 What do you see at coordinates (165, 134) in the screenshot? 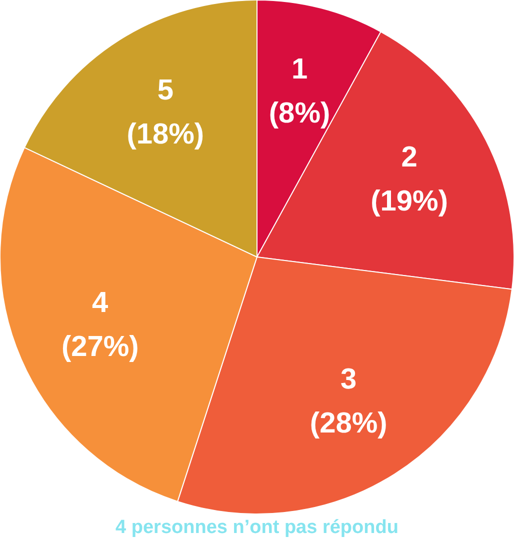
I see `data-label: (18%)` at bounding box center [165, 134].